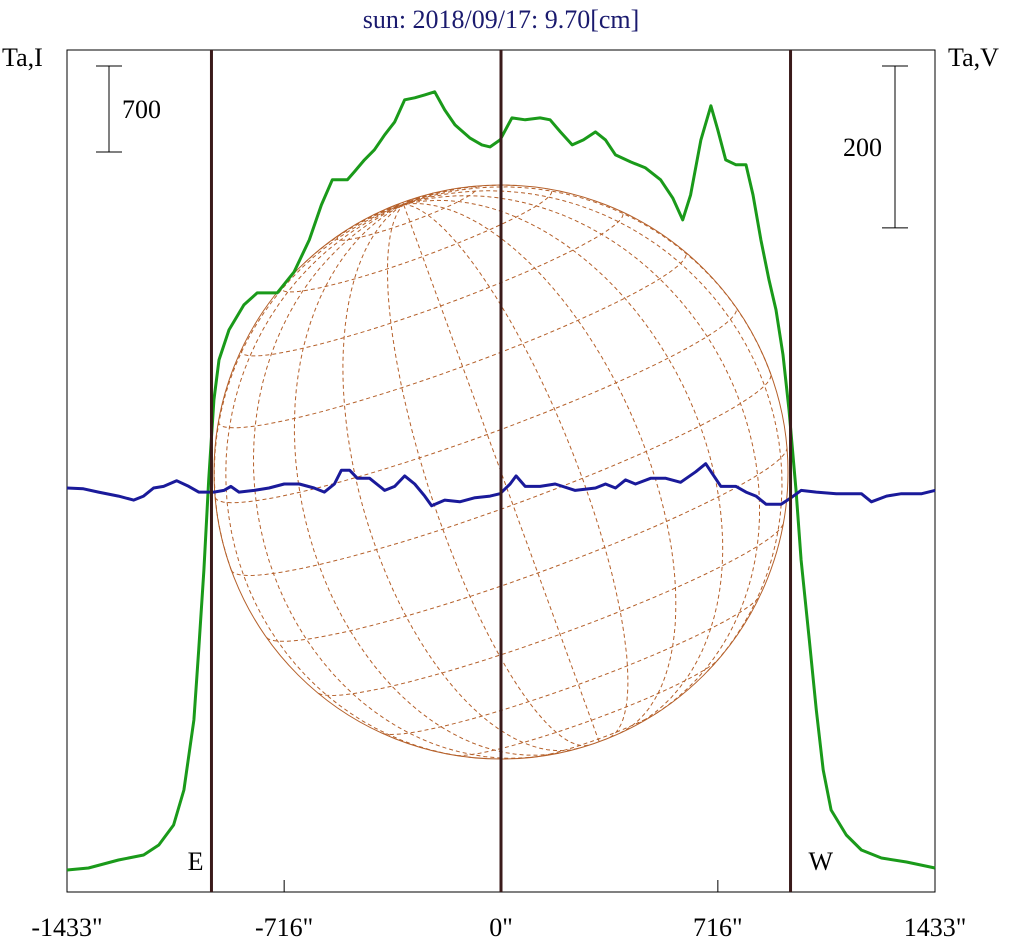 This screenshot has width=1009, height=941. What do you see at coordinates (501, 19) in the screenshot?
I see `chart-title: sun: 2018/09/17: 9.70[cm]` at bounding box center [501, 19].